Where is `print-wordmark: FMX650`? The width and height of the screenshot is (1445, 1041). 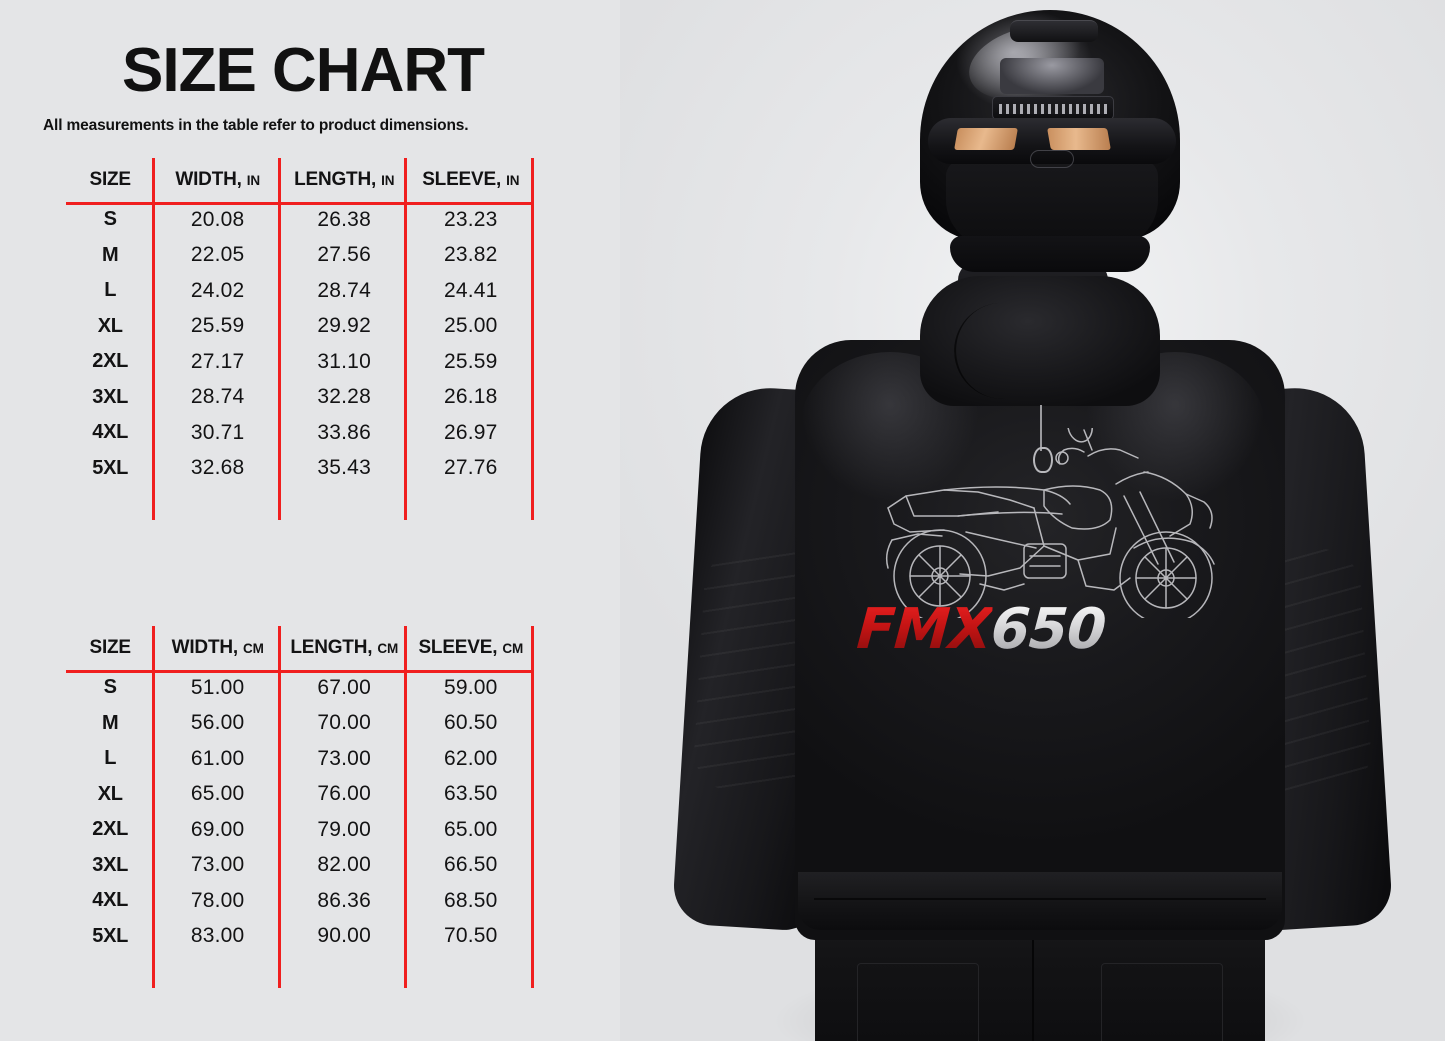 print-wordmark: FMX650 is located at coordinates (1046, 629).